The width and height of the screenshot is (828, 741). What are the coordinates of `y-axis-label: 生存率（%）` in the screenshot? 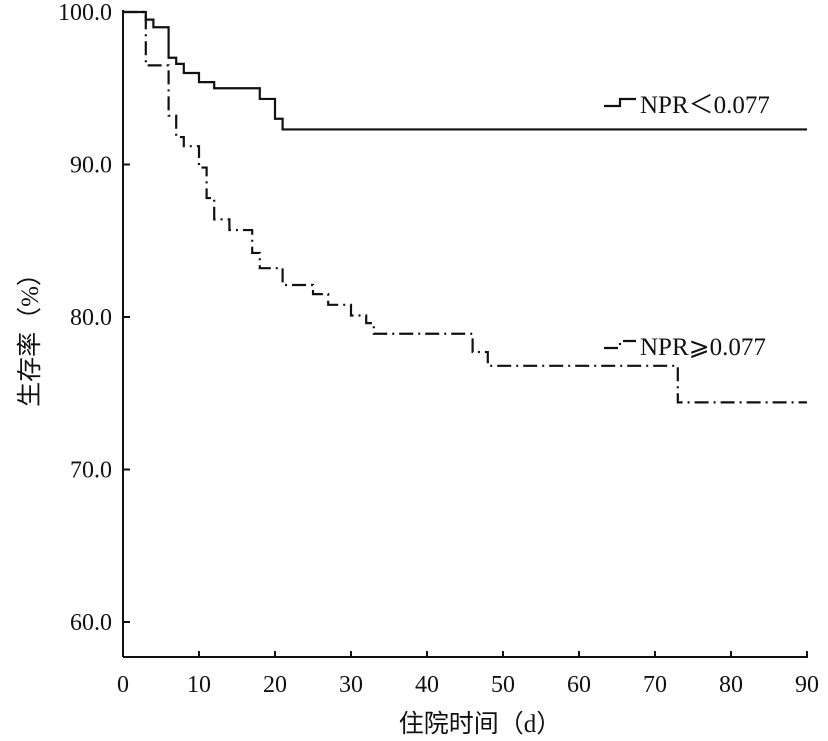 It's located at (30, 334).